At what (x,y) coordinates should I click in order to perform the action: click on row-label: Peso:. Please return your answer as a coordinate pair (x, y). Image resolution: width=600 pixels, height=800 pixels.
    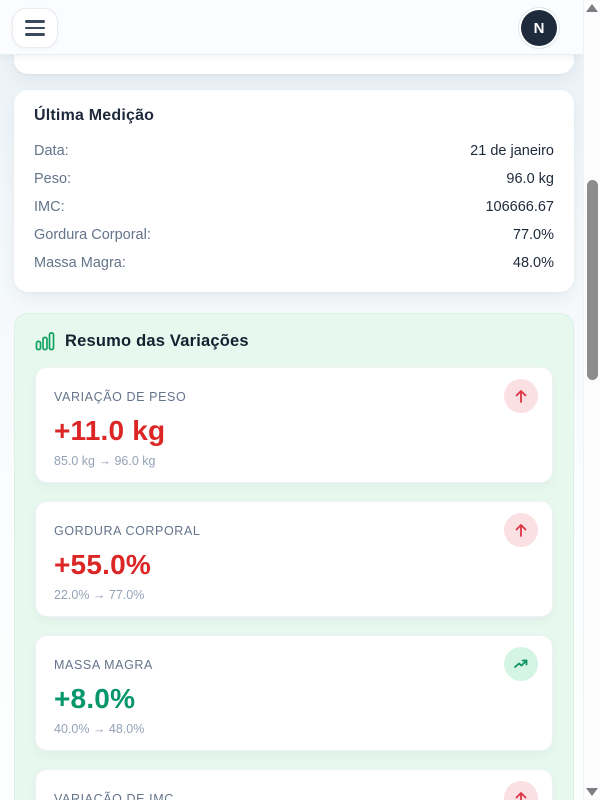
    Looking at the image, I should click on (53, 179).